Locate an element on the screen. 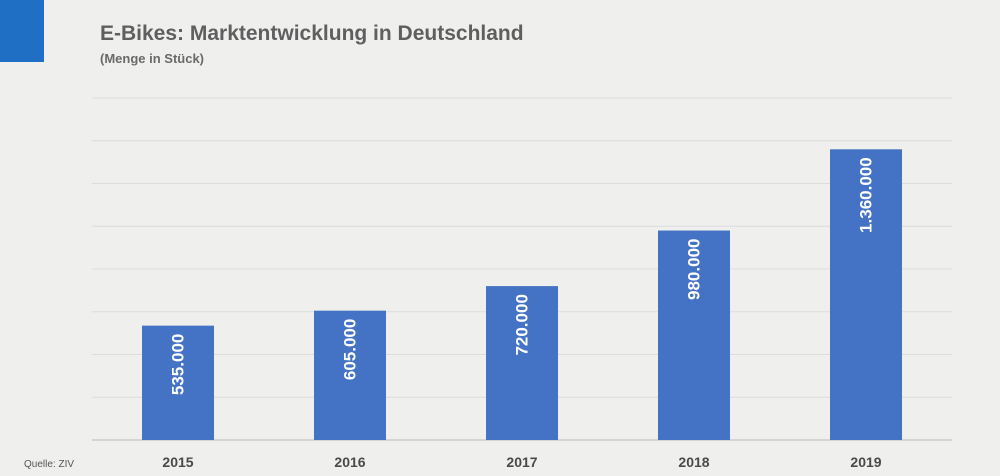  bar-2019 is located at coordinates (866, 295).